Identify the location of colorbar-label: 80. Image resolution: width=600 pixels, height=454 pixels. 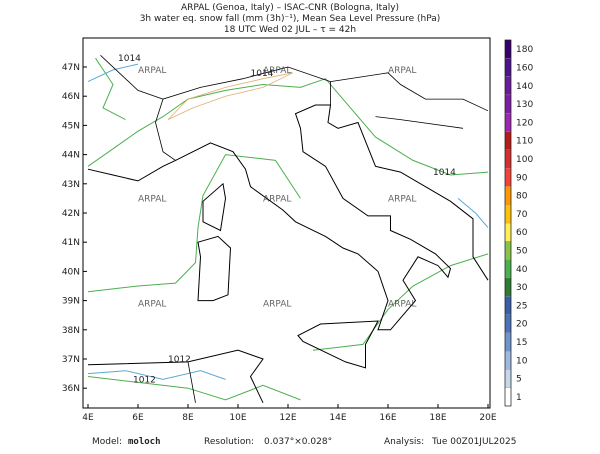
(522, 197).